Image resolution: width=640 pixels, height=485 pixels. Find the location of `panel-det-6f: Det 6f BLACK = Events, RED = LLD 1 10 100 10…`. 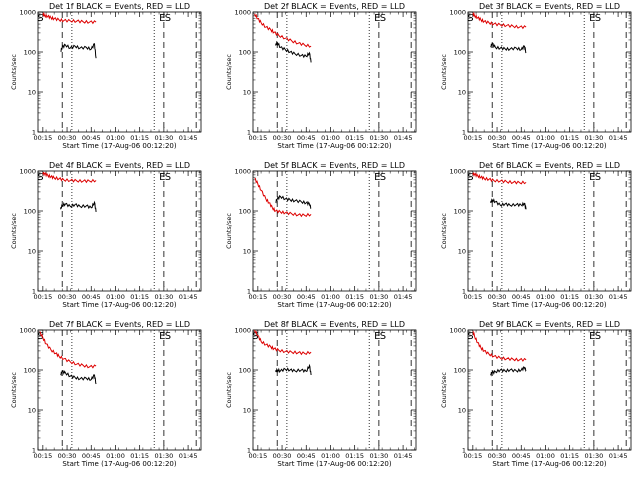

panel-det-6f: Det 6f BLACK = Events, RED = LLD 1 10 100 10… is located at coordinates (536, 235).